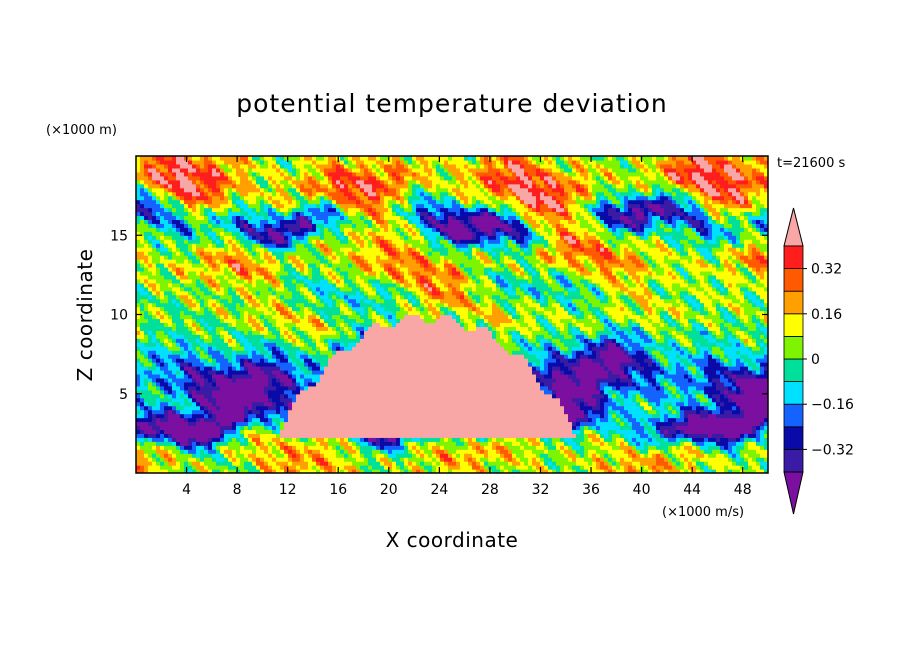 The height and width of the screenshot is (658, 904). Describe the element at coordinates (811, 163) in the screenshot. I see `time-label: t=21600 s` at that location.